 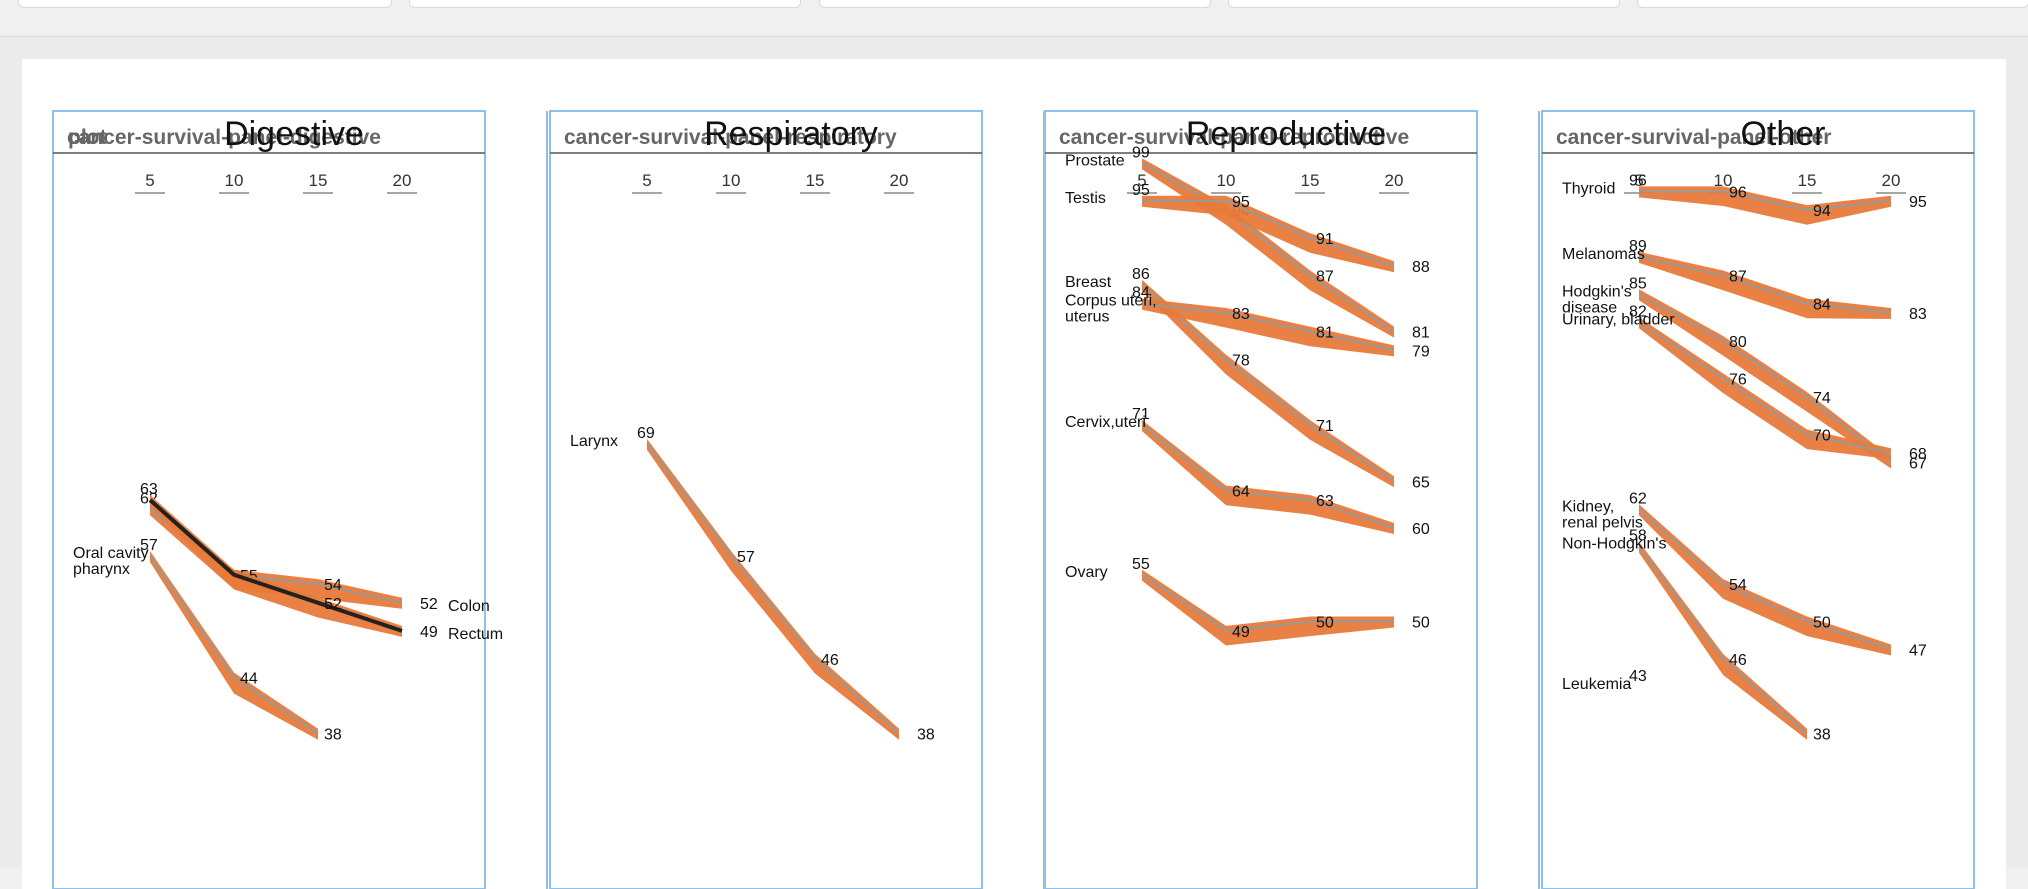 What do you see at coordinates (1014, 18) in the screenshot?
I see `top-toolbar` at bounding box center [1014, 18].